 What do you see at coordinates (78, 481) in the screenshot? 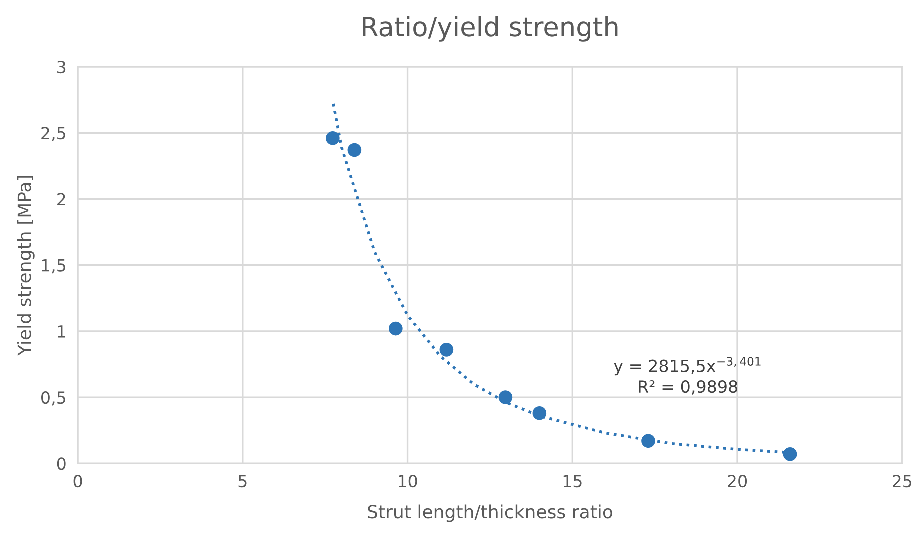
I see `x-tick-label: 0` at bounding box center [78, 481].